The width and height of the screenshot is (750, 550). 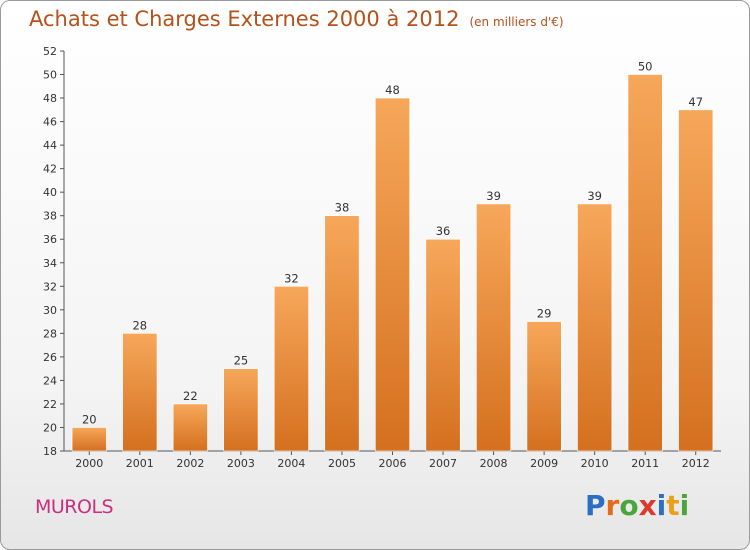 What do you see at coordinates (393, 463) in the screenshot?
I see `x-tick-label: 2006` at bounding box center [393, 463].